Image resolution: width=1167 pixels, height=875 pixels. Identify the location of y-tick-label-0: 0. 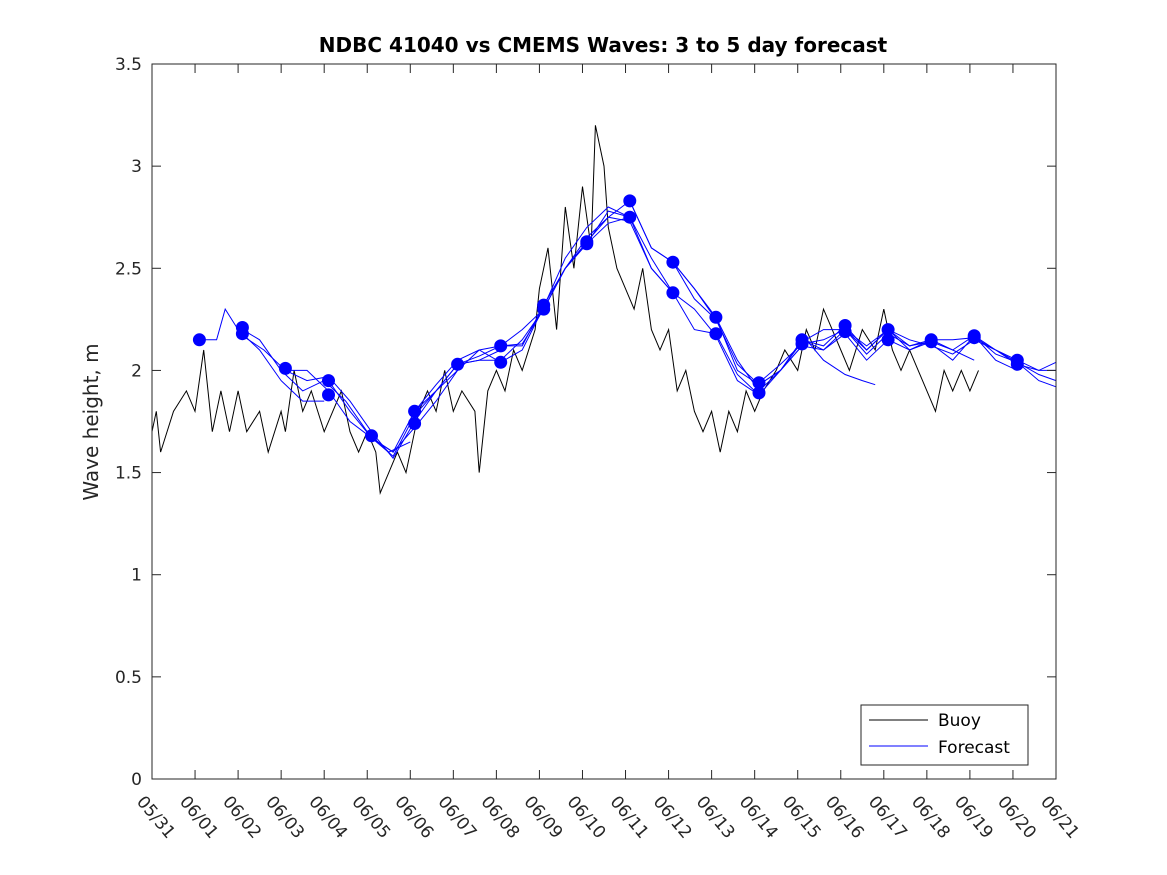
(136, 780).